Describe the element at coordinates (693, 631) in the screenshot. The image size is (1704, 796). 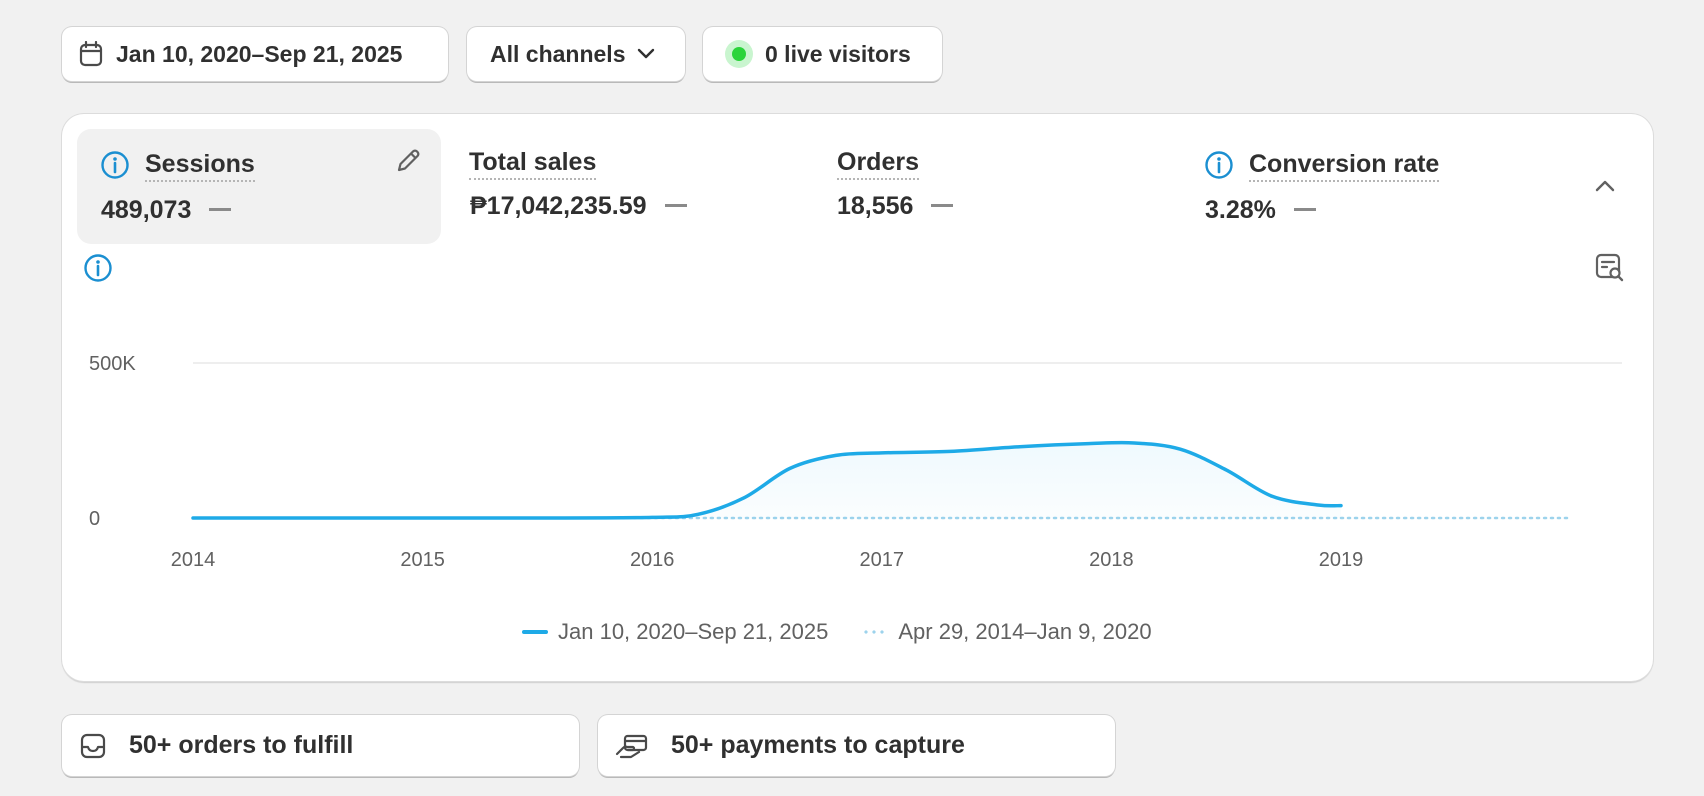
I see `legend-label-current: Jan 10, 2020–Sep 21, 2025` at that location.